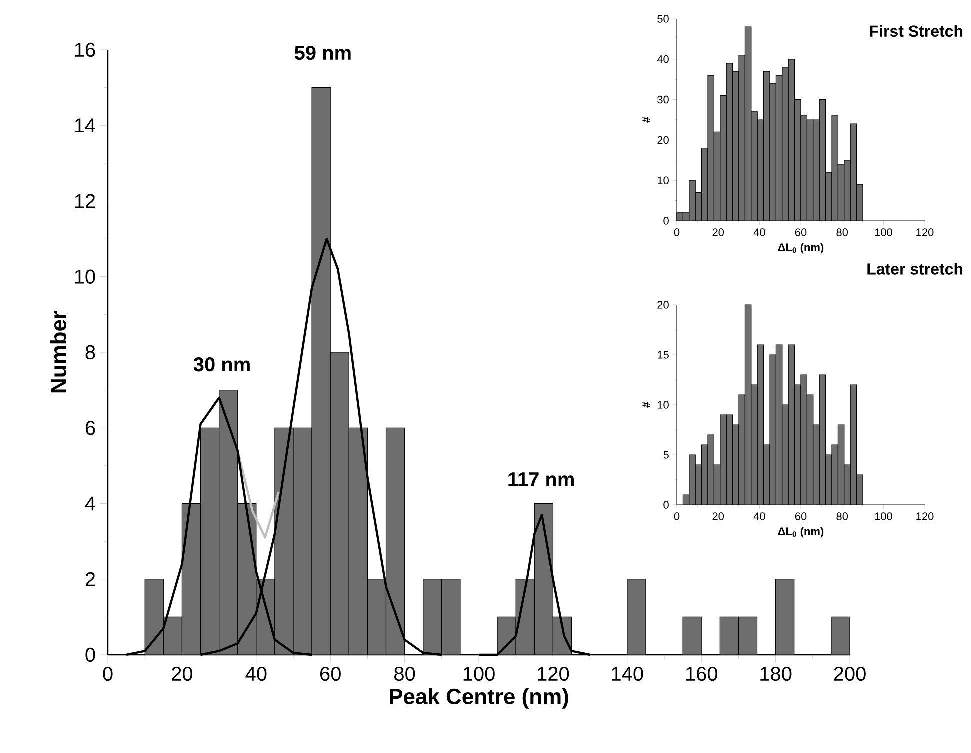 The width and height of the screenshot is (971, 753). I want to click on y-tick-label: 4, so click(90, 503).